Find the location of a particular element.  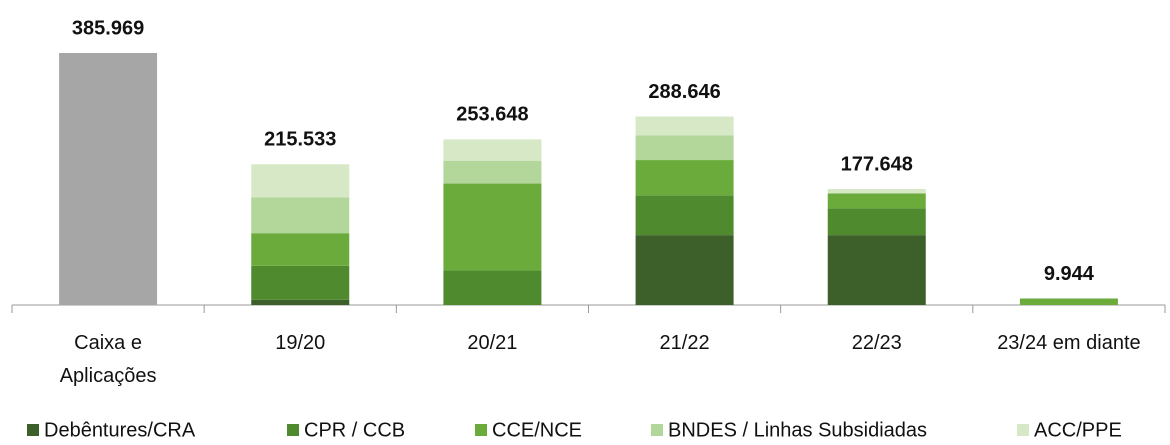

legend-label: BNDES / Linhas Subsidiadas is located at coordinates (797, 430).